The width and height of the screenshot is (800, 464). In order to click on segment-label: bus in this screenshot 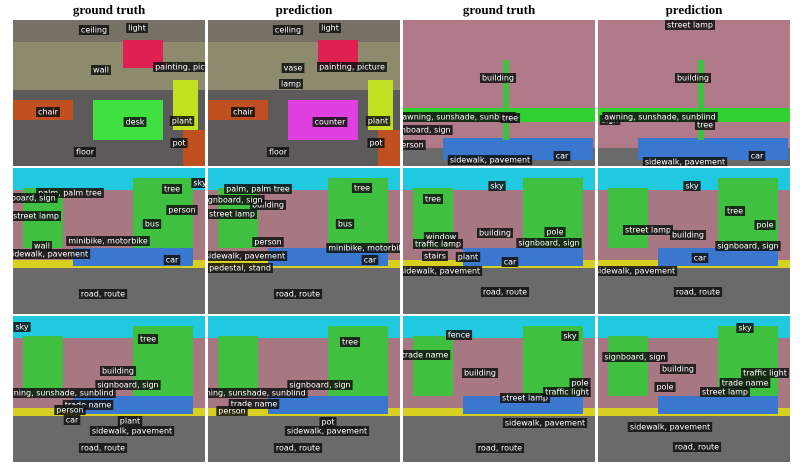, I will do `click(345, 224)`.